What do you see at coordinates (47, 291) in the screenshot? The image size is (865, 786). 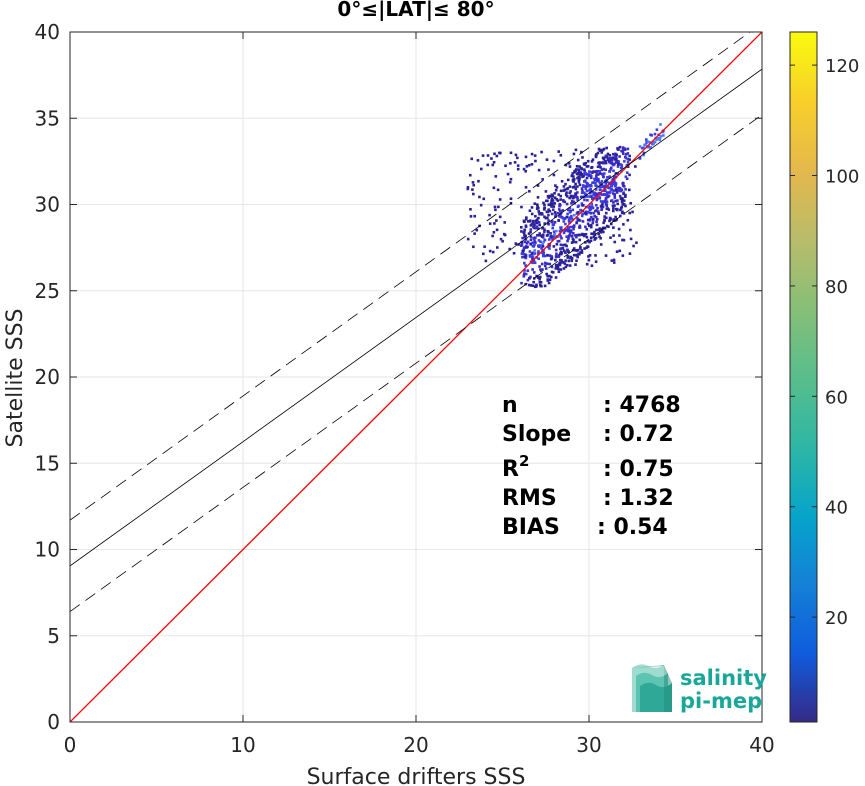 I see `y-tick-label: 25` at bounding box center [47, 291].